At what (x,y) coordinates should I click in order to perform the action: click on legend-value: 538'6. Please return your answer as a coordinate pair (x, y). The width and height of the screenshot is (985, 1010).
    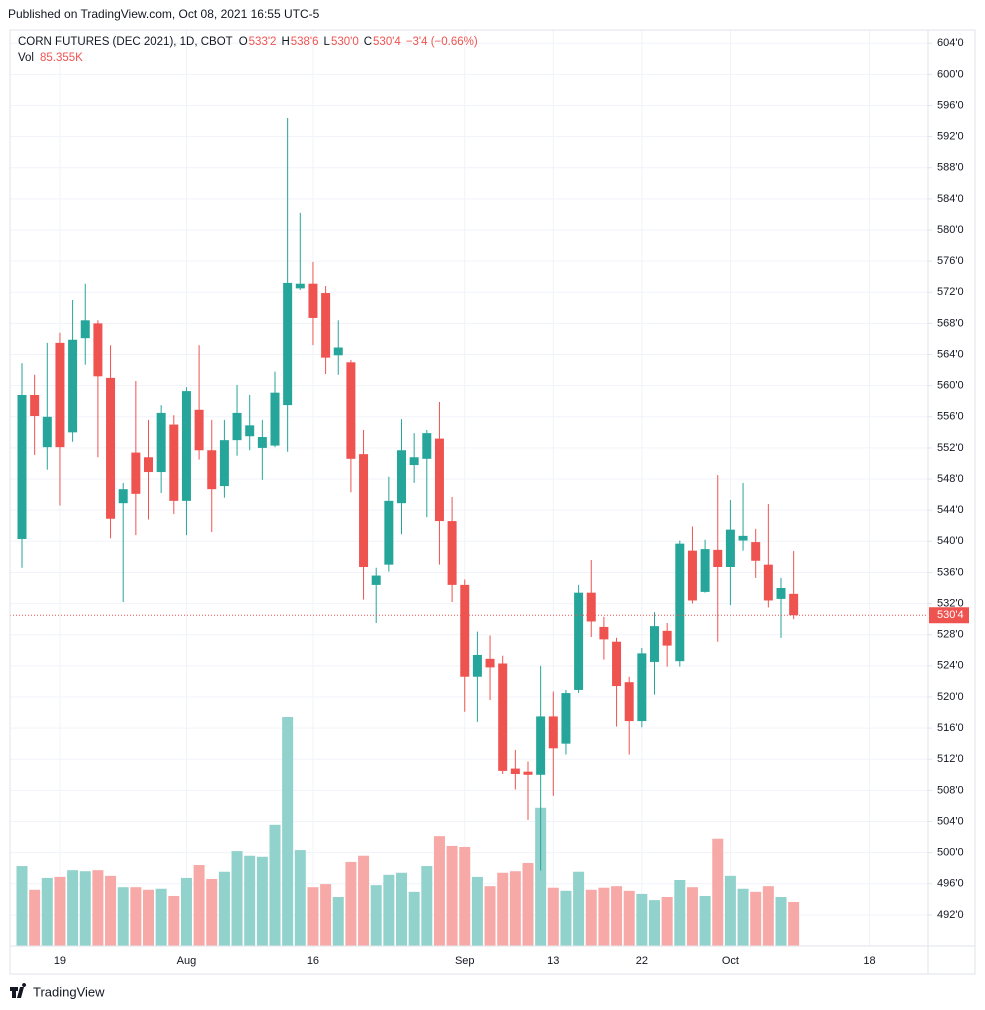
    Looking at the image, I should click on (305, 42).